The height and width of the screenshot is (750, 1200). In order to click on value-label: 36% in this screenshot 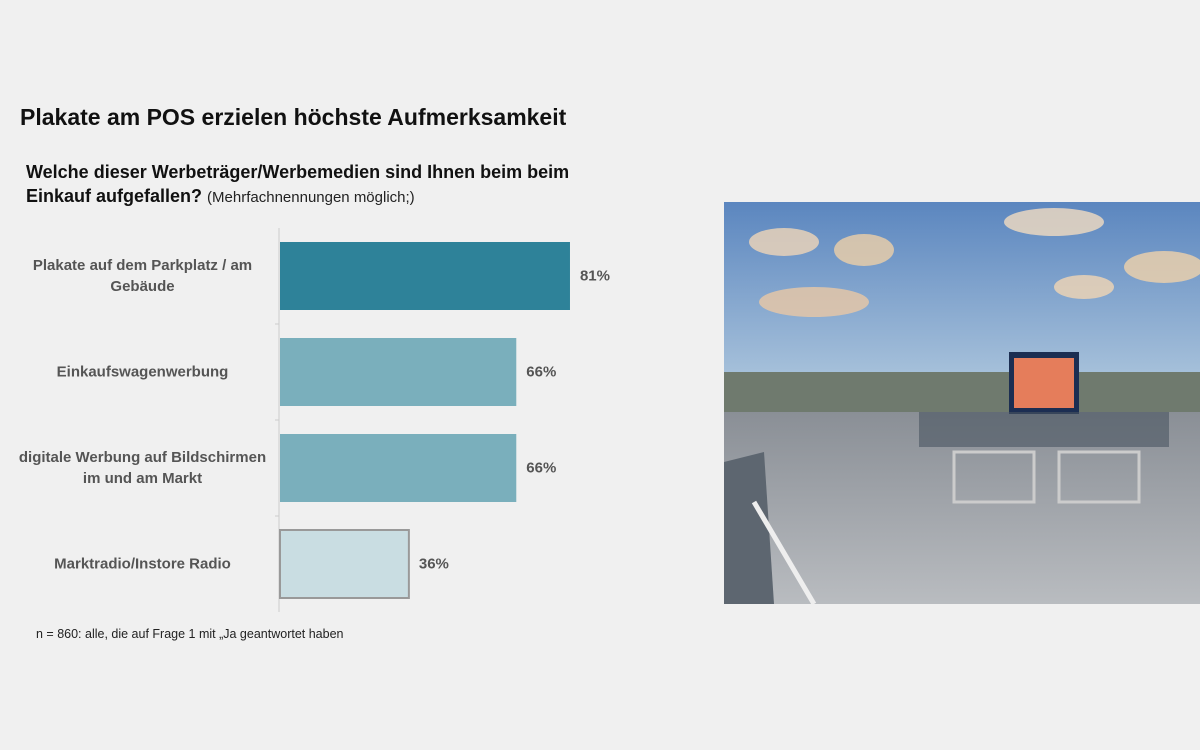, I will do `click(433, 564)`.